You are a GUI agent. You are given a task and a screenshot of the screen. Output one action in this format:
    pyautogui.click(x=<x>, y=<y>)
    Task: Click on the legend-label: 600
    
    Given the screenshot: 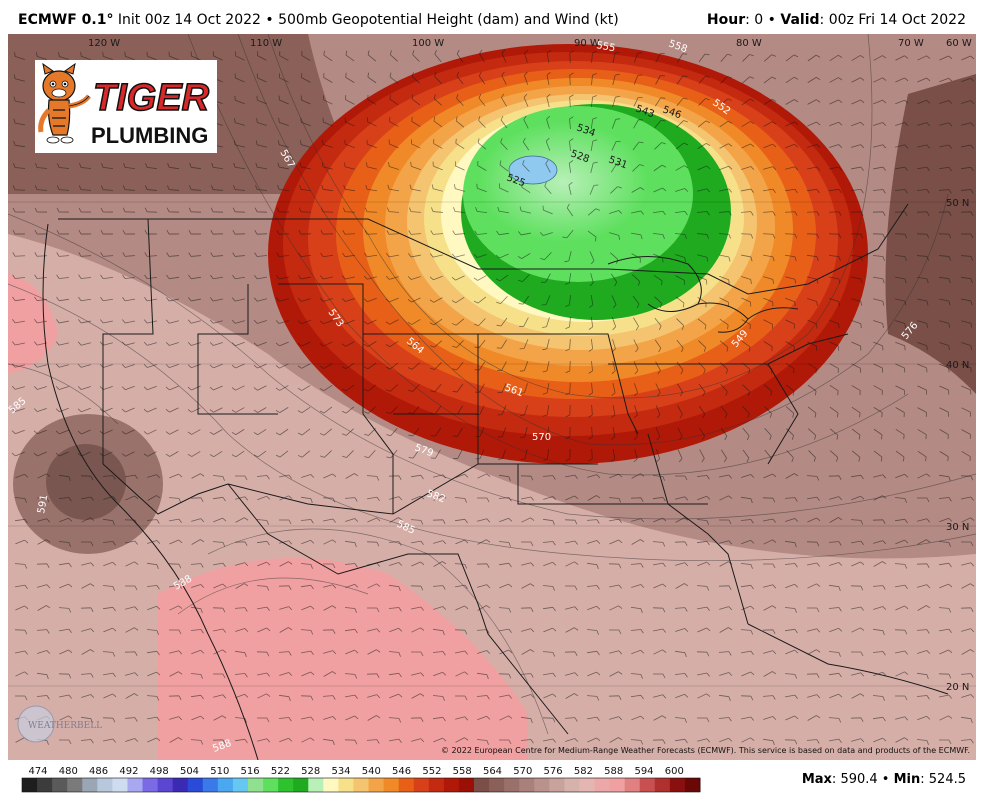 What is the action you would take?
    pyautogui.click(x=674, y=771)
    